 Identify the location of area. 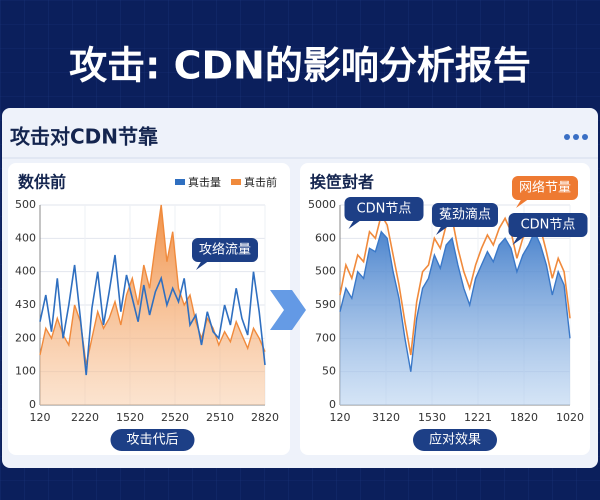
(455, 318).